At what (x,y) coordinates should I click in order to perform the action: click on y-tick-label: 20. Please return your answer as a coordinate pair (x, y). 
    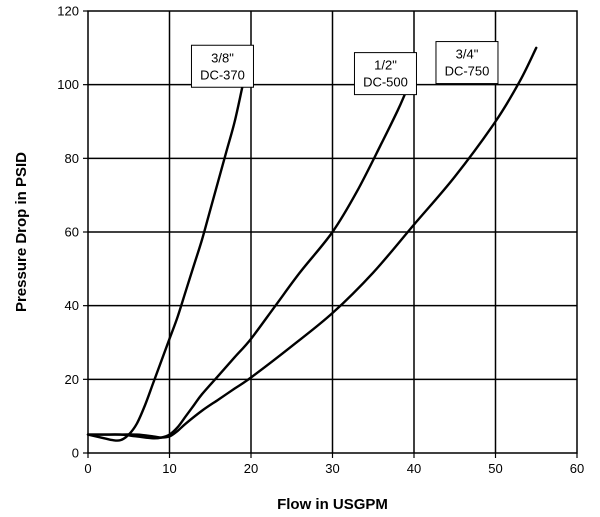
    Looking at the image, I should click on (72, 379).